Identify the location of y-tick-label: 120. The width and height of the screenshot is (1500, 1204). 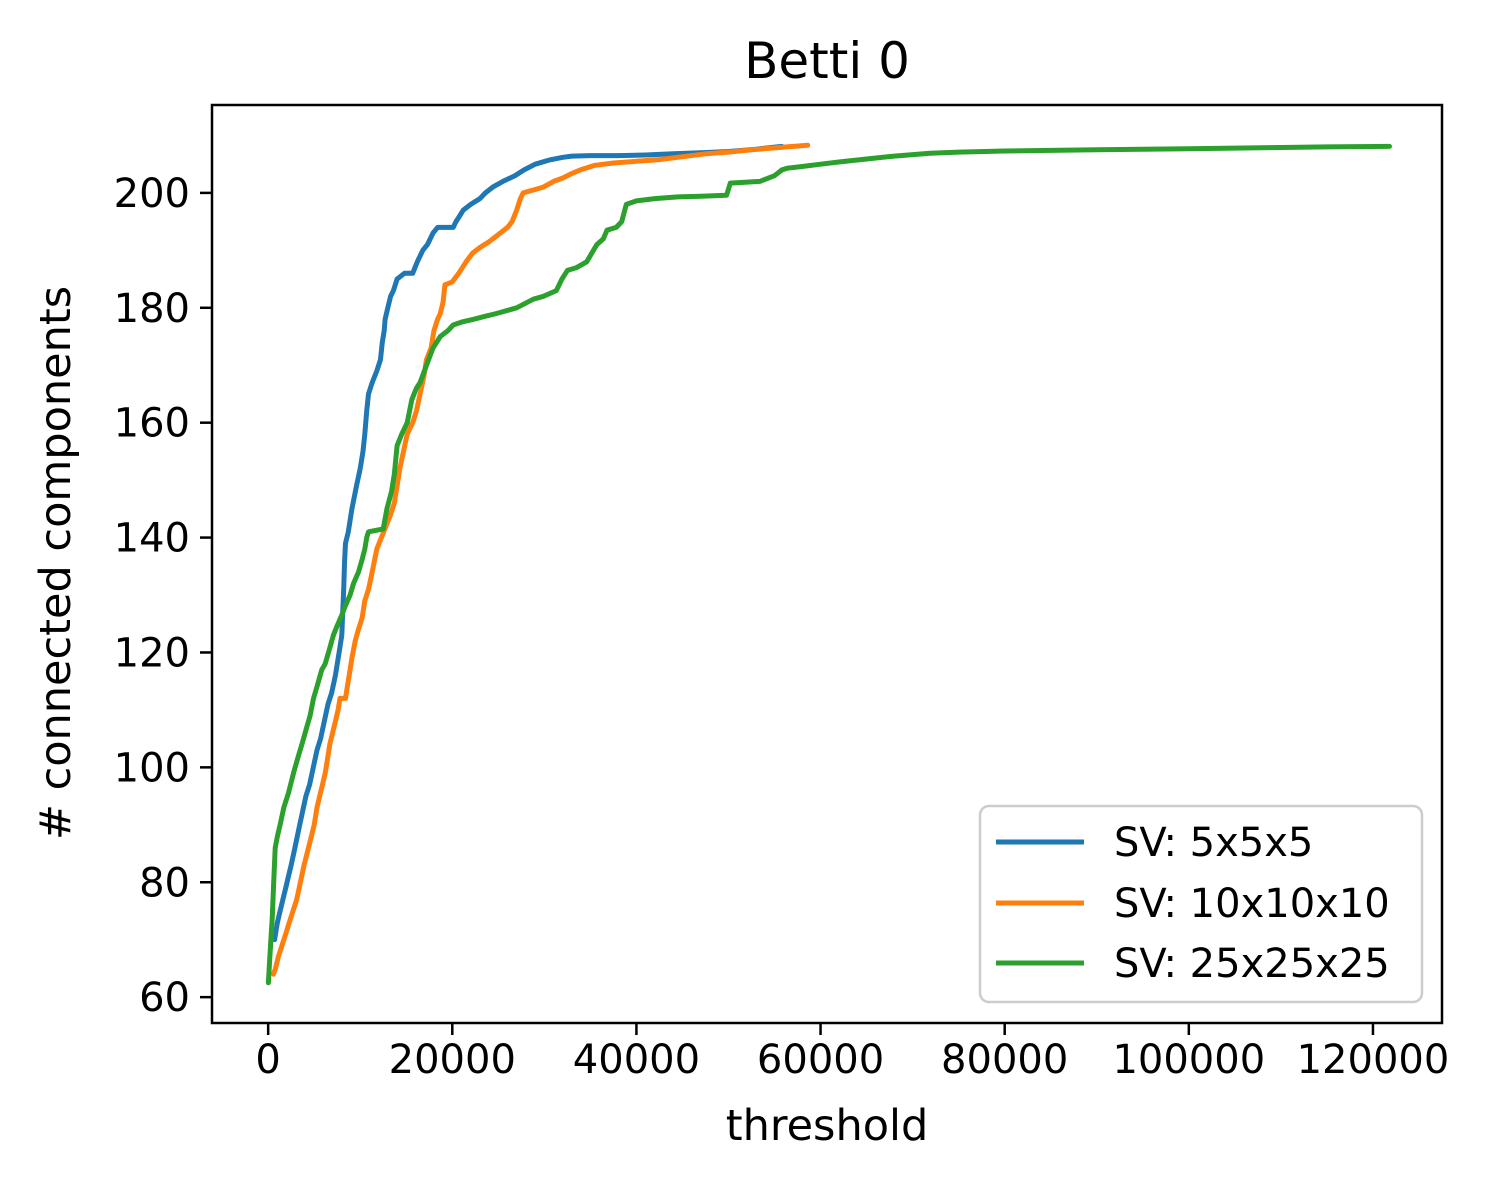
(152, 653).